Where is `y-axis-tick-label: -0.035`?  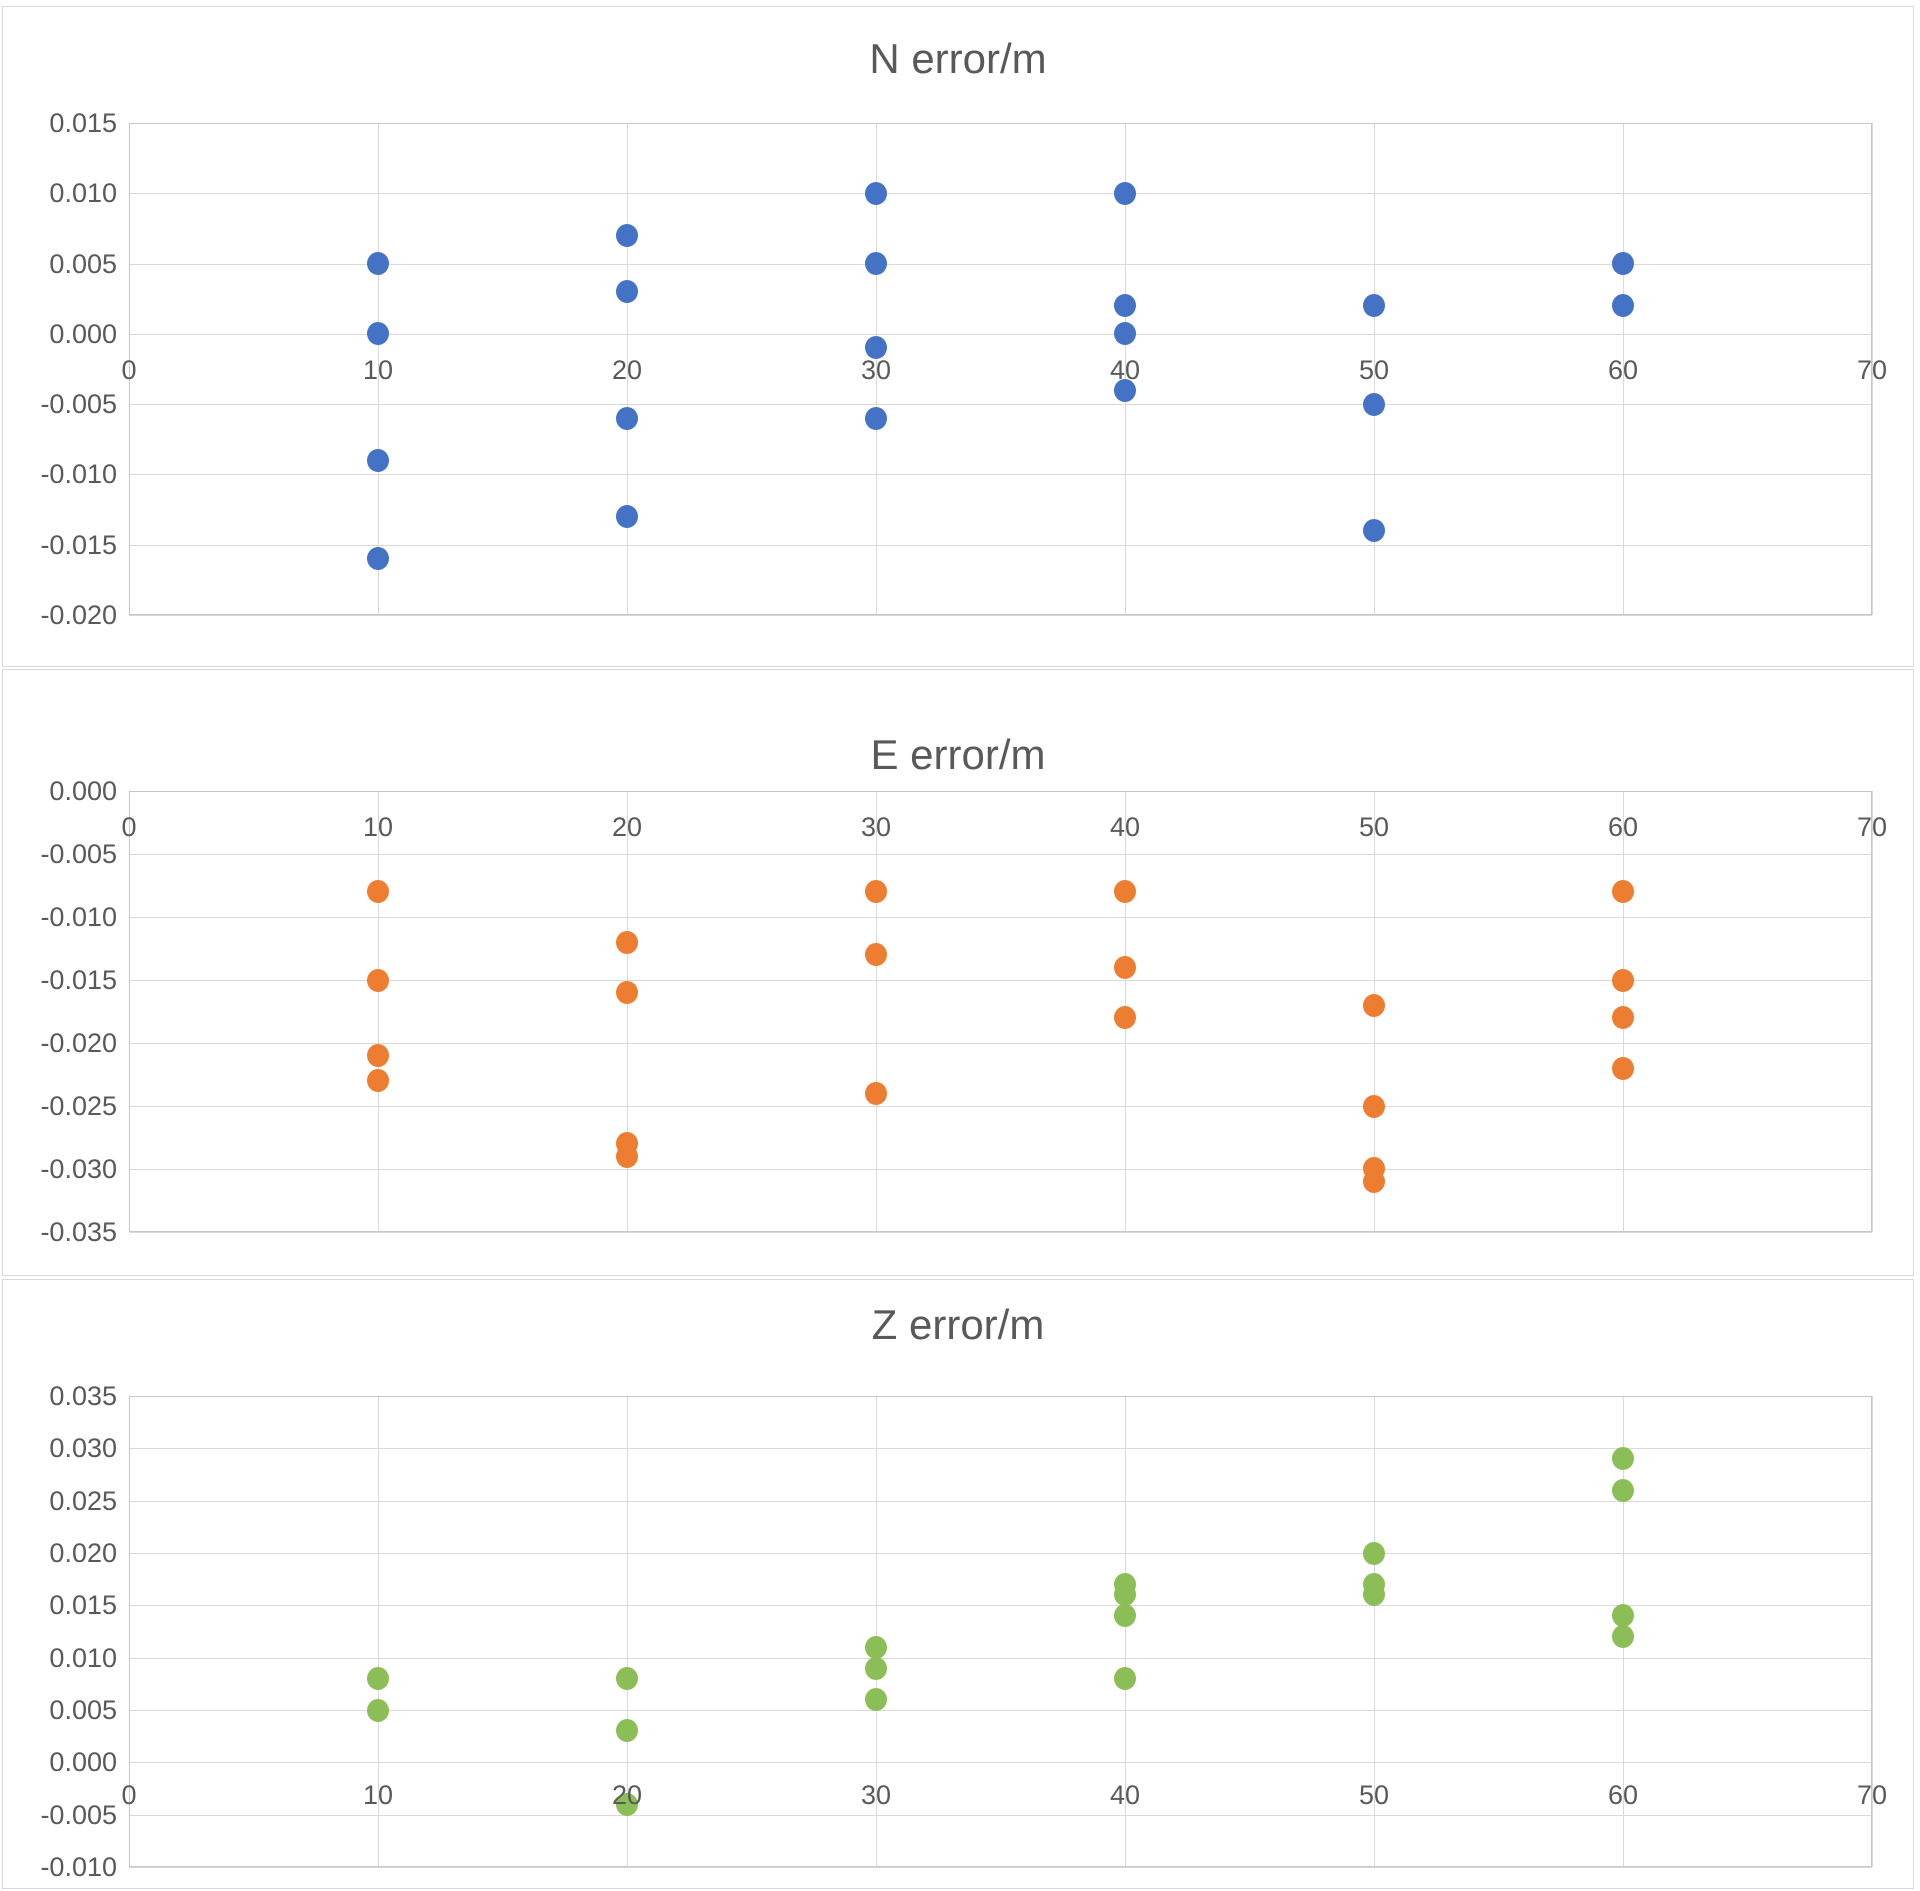
y-axis-tick-label: -0.035 is located at coordinates (78, 1232).